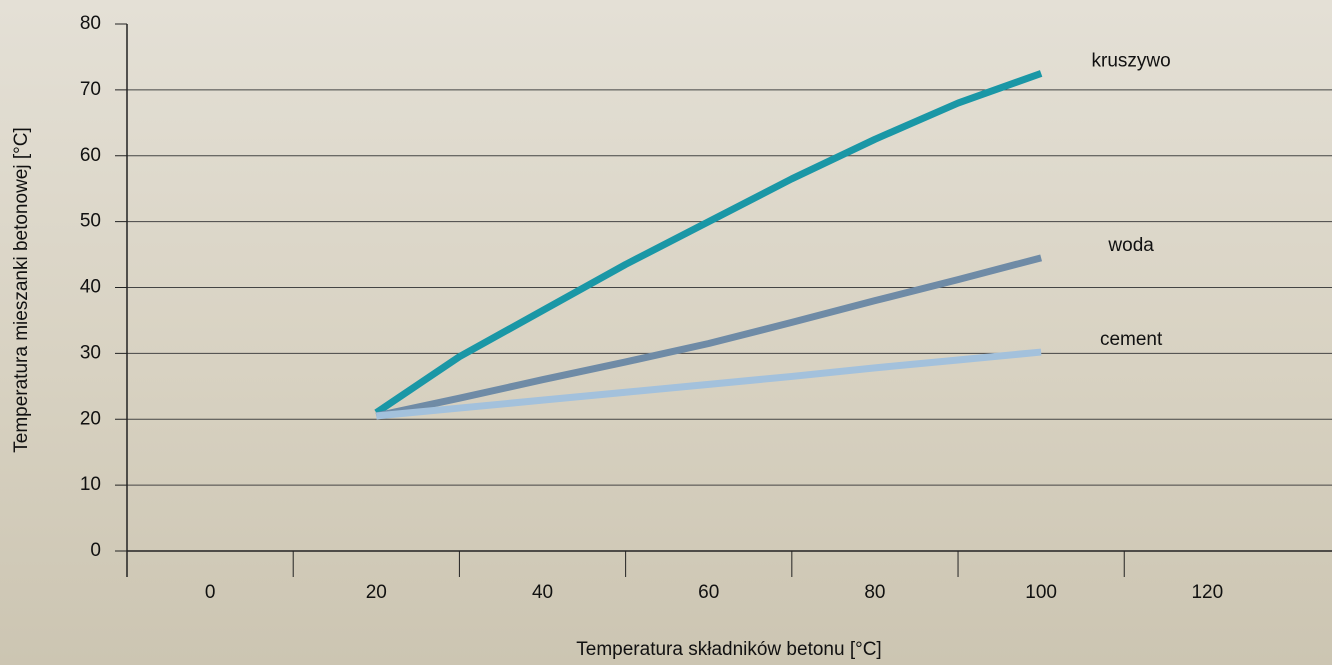  I want to click on y-tick-label: 80, so click(90, 23).